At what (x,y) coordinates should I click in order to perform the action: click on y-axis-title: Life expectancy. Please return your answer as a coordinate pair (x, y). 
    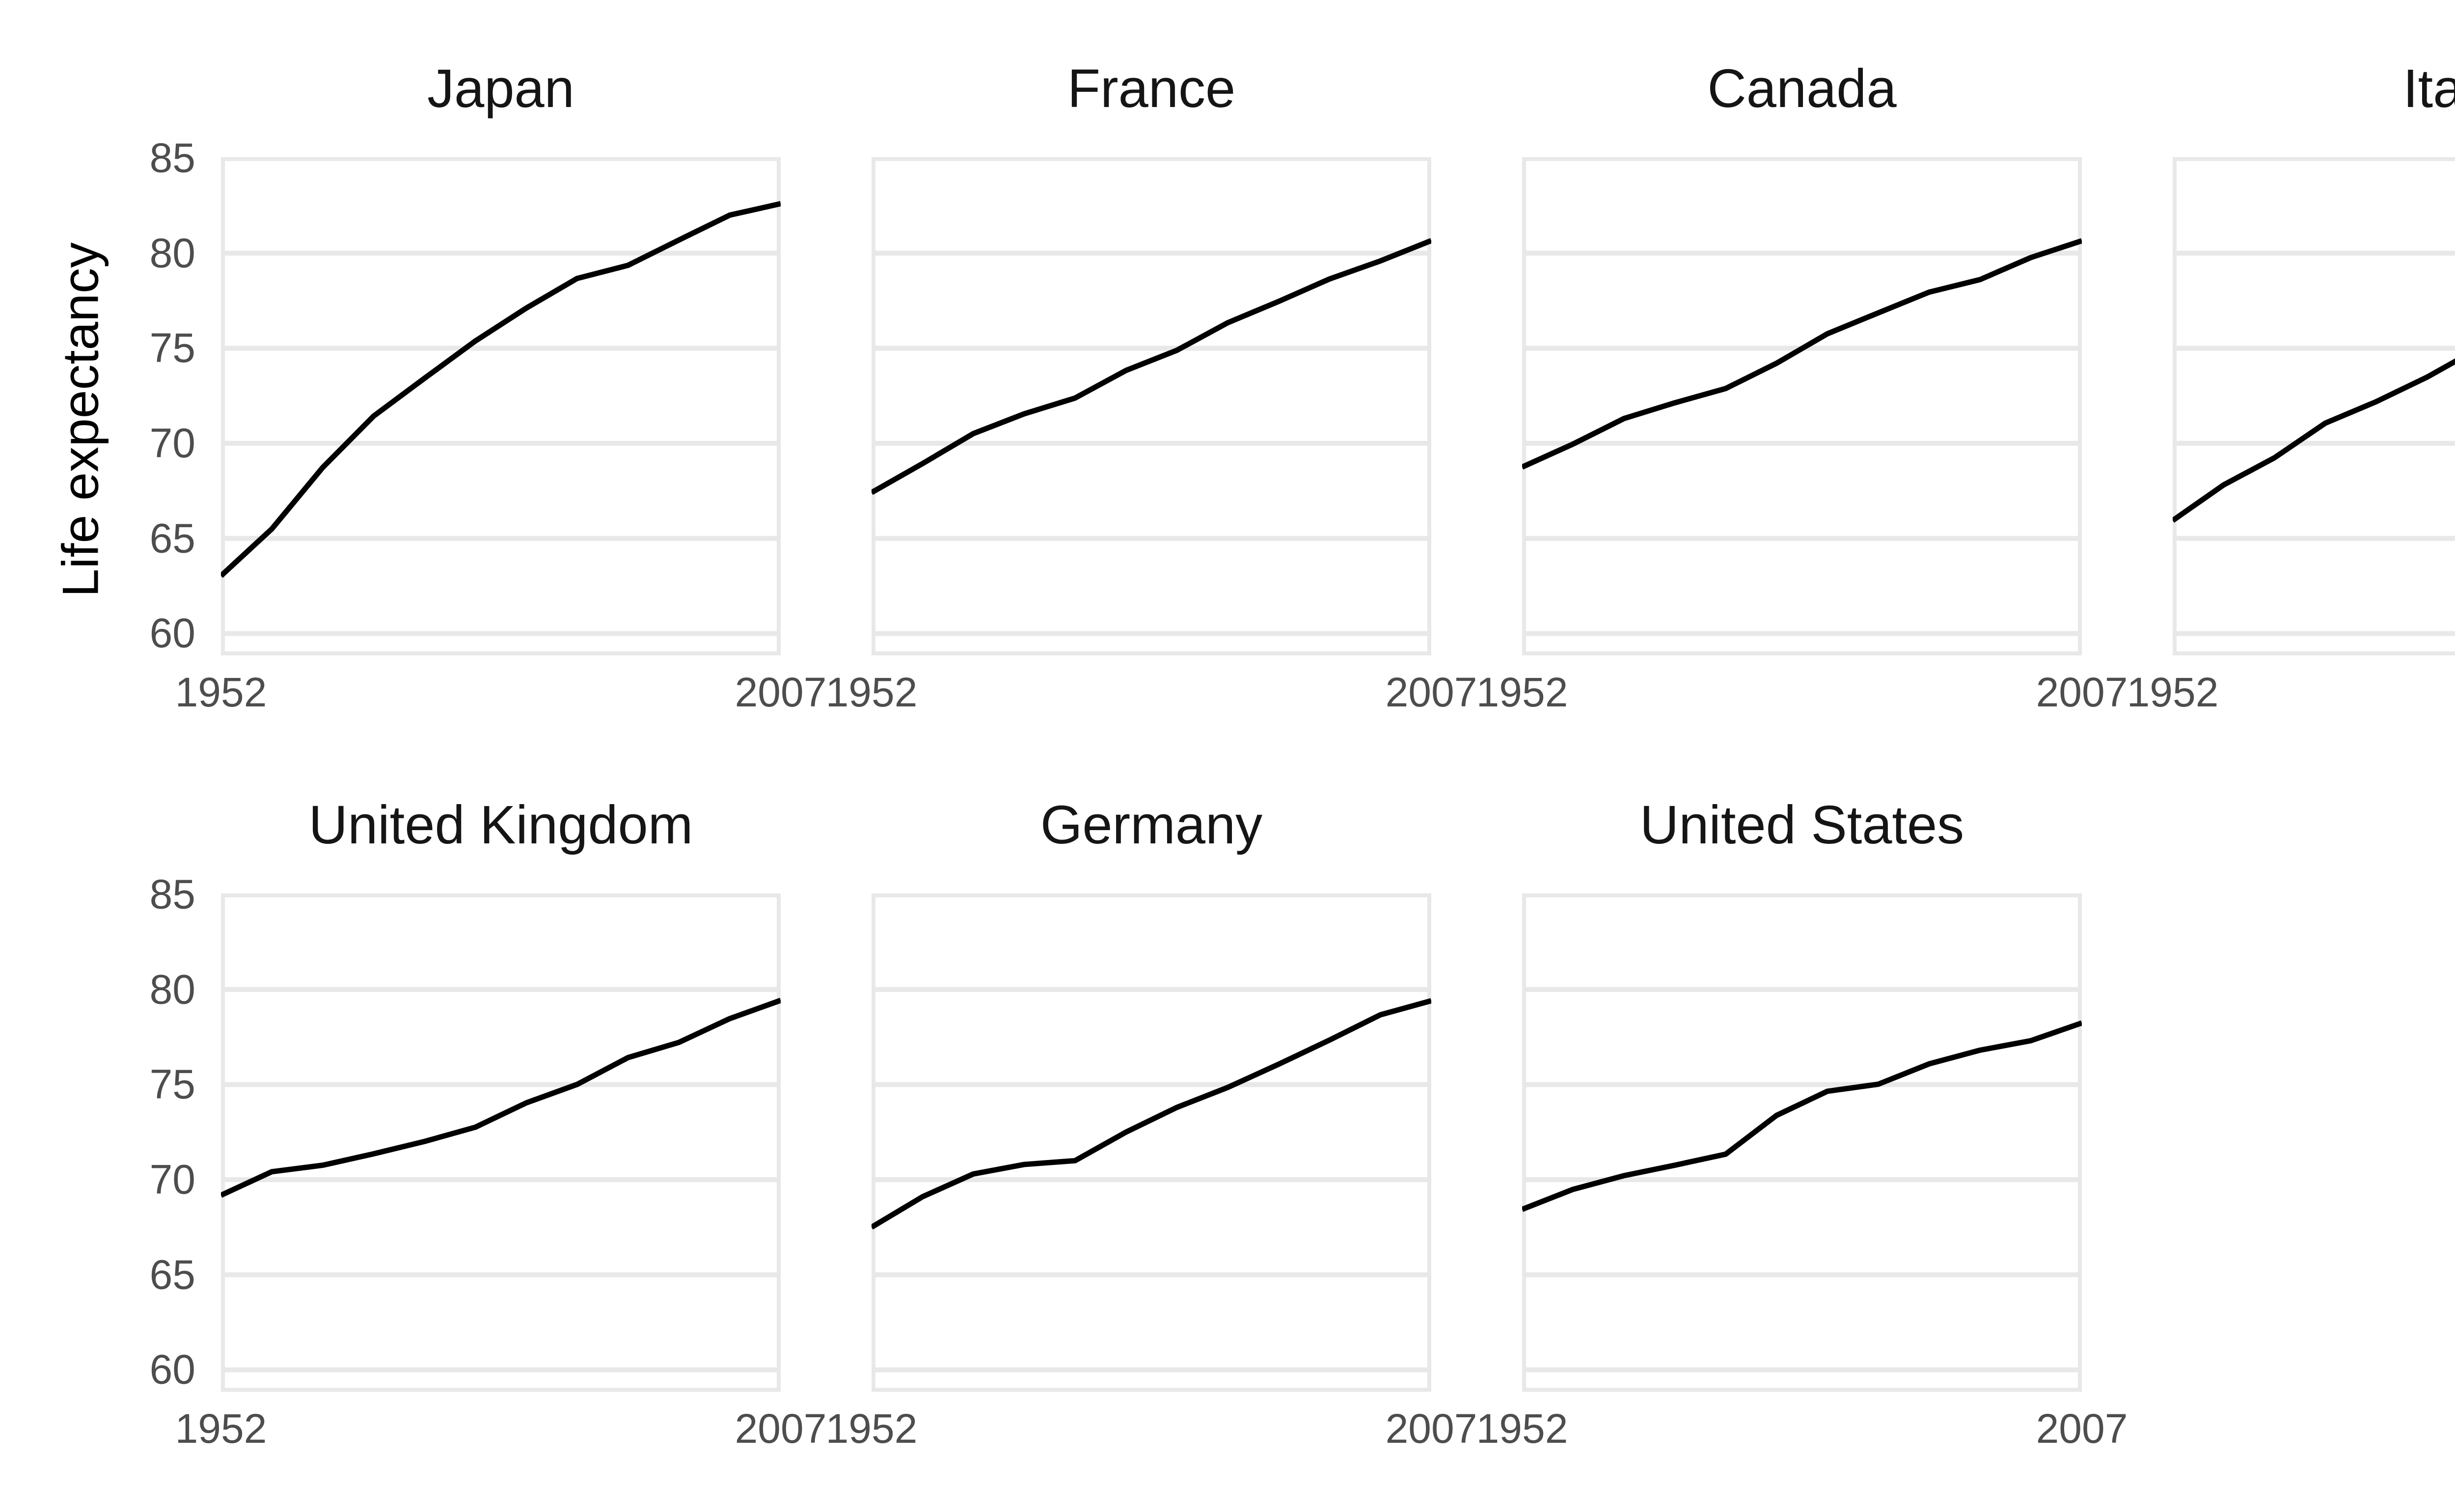
    Looking at the image, I should click on (80, 419).